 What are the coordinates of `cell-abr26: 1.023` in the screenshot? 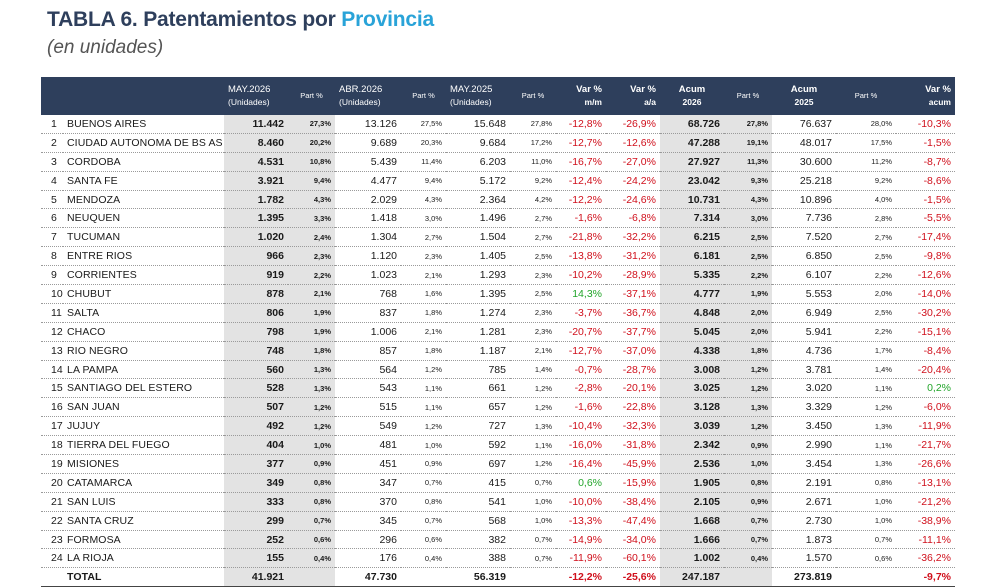 It's located at (368, 275).